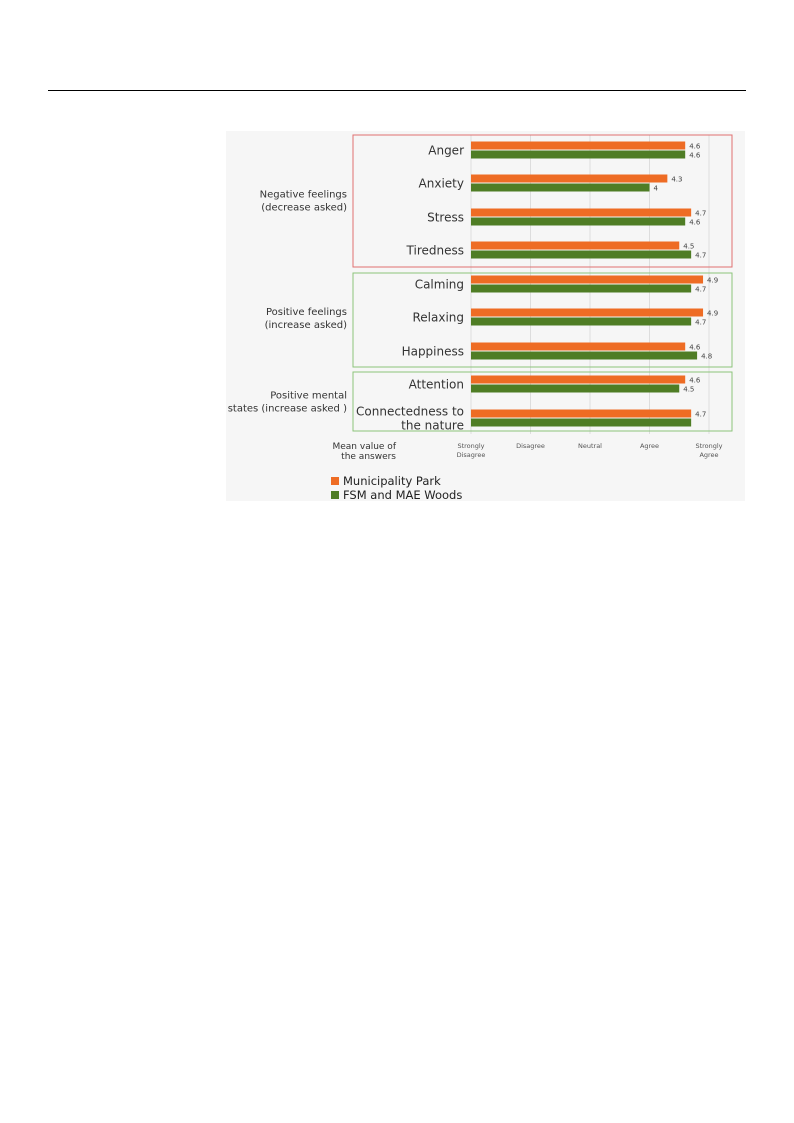 Image resolution: width=794 pixels, height=1123 pixels. I want to click on data-label-municipality-park-anxiety: 4.3, so click(676, 180).